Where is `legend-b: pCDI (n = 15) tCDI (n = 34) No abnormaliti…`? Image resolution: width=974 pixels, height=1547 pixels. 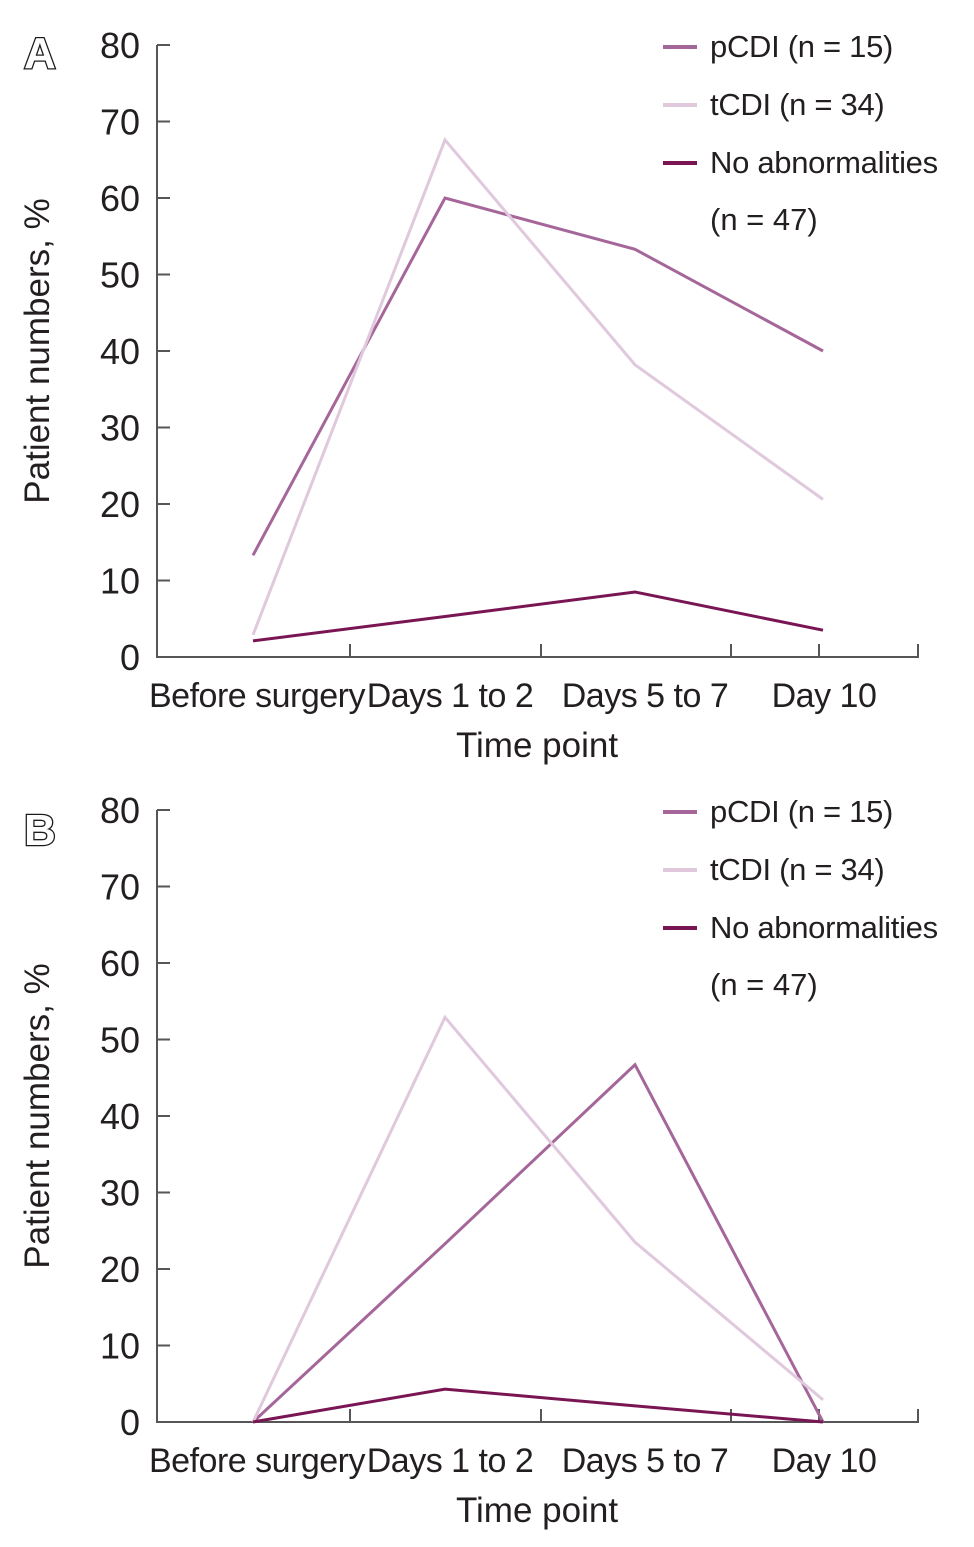 legend-b: pCDI (n = 15) tCDI (n = 34) No abnormaliti… is located at coordinates (815, 898).